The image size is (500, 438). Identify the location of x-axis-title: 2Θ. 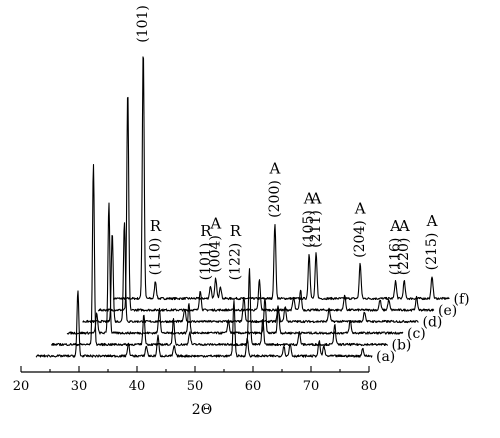
(202, 410).